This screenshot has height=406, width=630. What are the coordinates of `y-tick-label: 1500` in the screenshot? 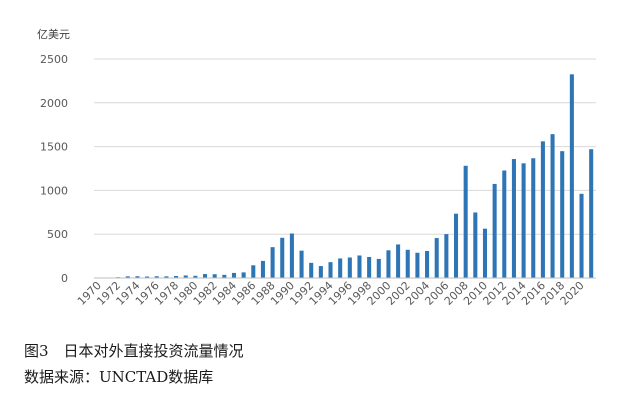 It's located at (54, 147).